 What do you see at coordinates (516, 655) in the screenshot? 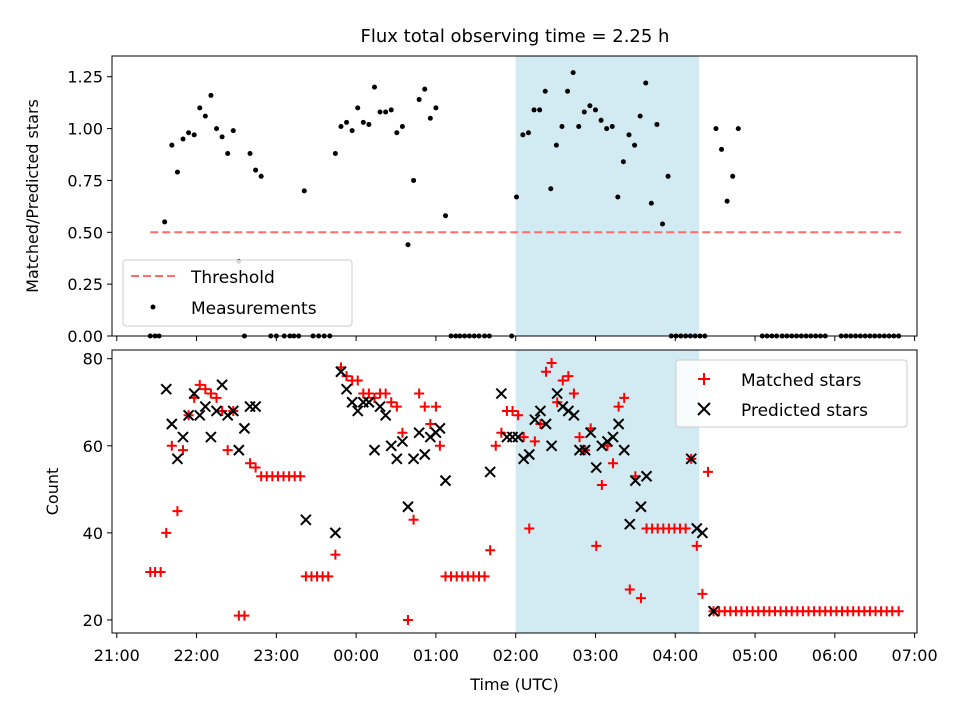
I see `x-tick-label: 02:00` at bounding box center [516, 655].